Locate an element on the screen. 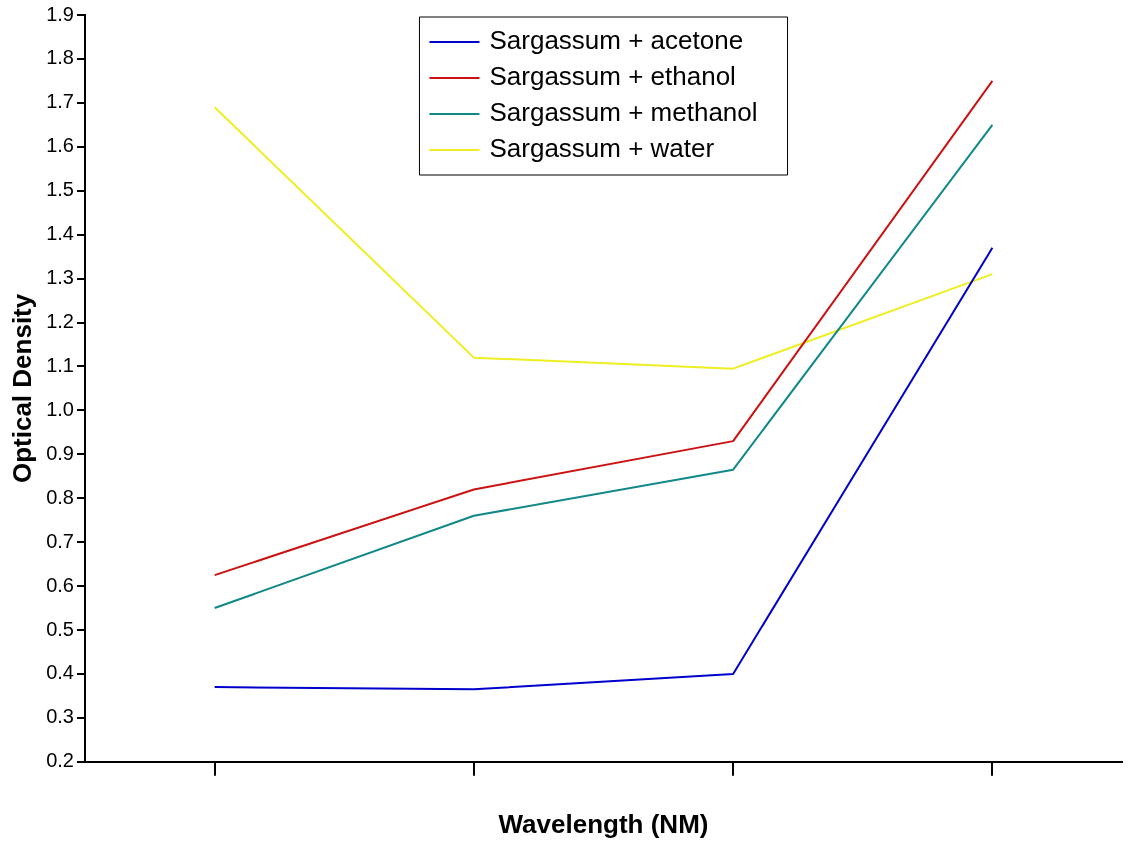  y-tick-label: 1.0 is located at coordinates (60, 408).